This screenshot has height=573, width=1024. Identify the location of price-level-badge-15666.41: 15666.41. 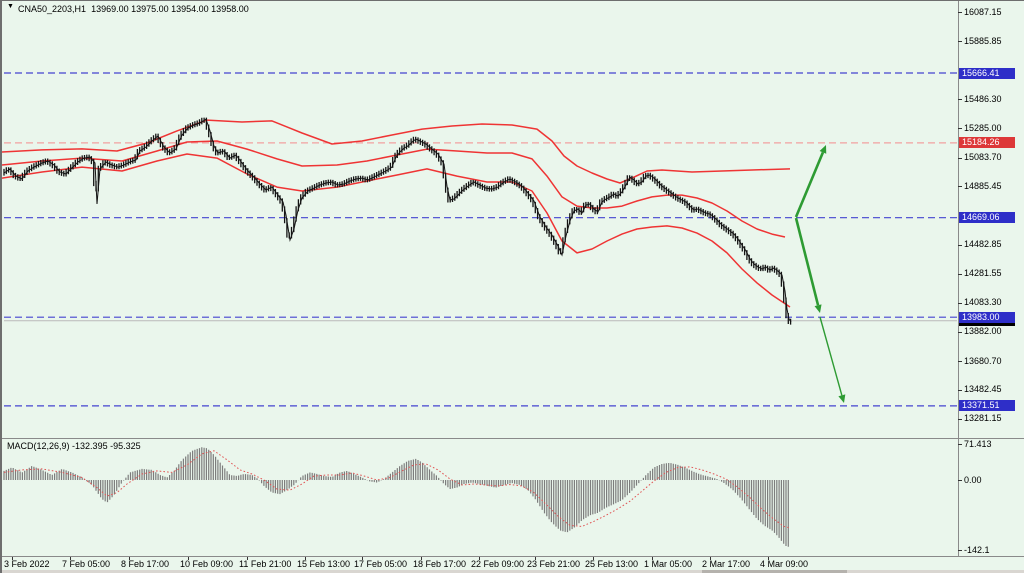
(987, 73).